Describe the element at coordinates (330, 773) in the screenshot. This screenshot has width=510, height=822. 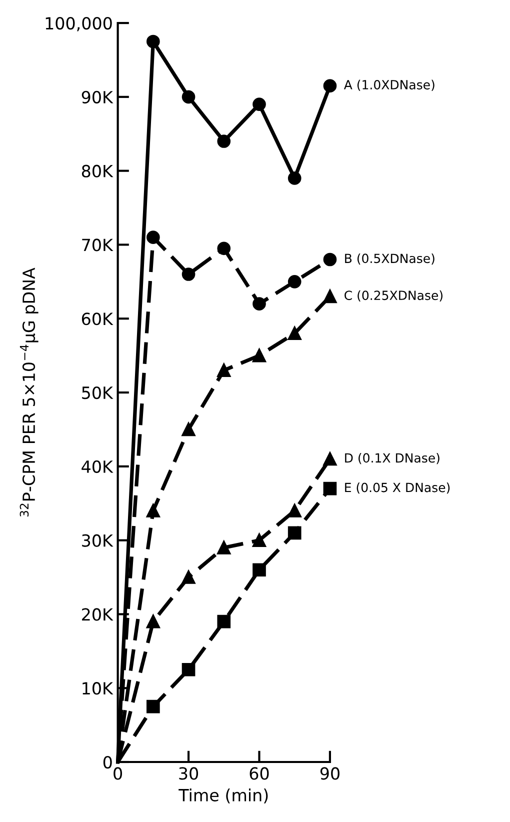
I see `x-tick-label: 90` at that location.